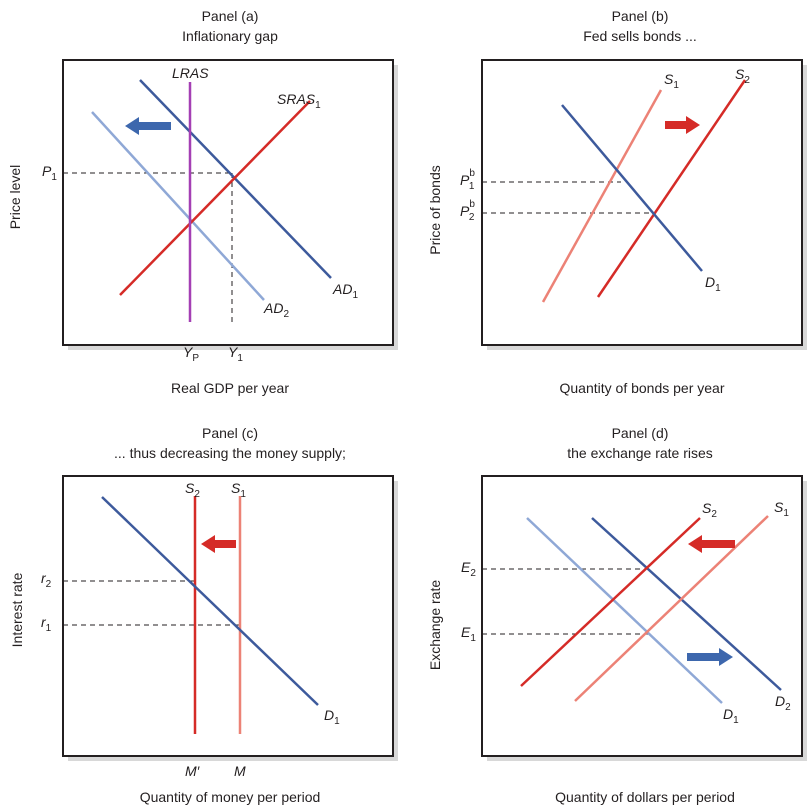 The width and height of the screenshot is (812, 807). What do you see at coordinates (632, 188) in the screenshot?
I see `panel-b-d1-curve` at bounding box center [632, 188].